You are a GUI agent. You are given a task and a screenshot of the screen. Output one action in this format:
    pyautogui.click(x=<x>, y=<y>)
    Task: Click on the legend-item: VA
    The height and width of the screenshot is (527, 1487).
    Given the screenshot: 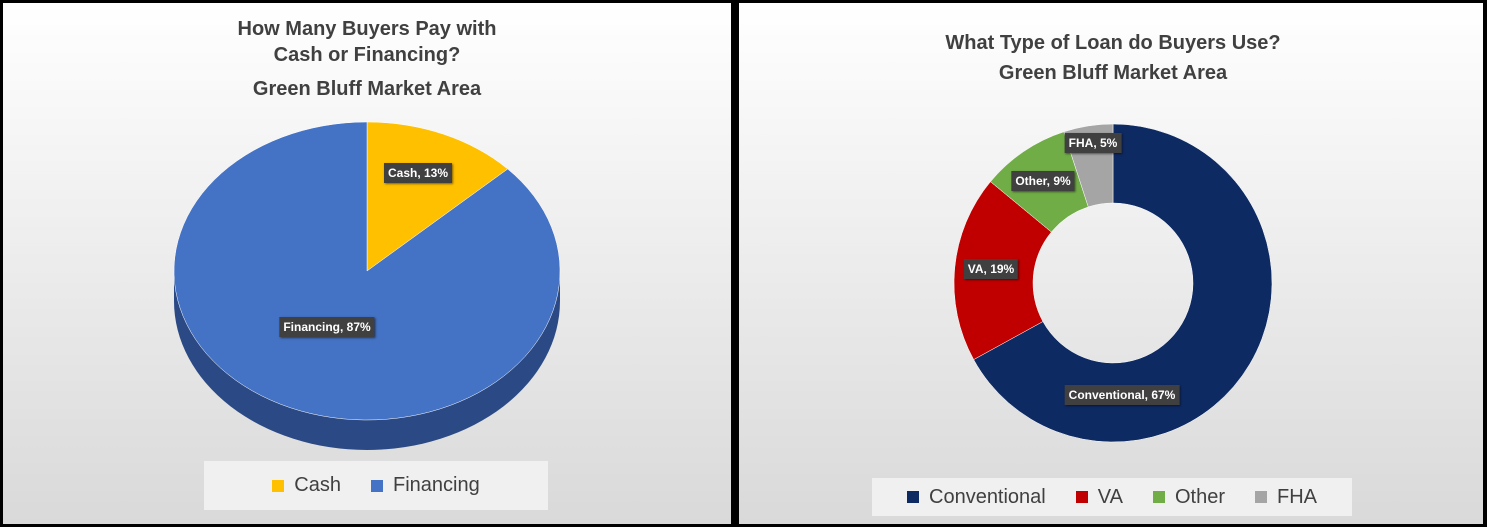 What is the action you would take?
    pyautogui.click(x=1099, y=497)
    